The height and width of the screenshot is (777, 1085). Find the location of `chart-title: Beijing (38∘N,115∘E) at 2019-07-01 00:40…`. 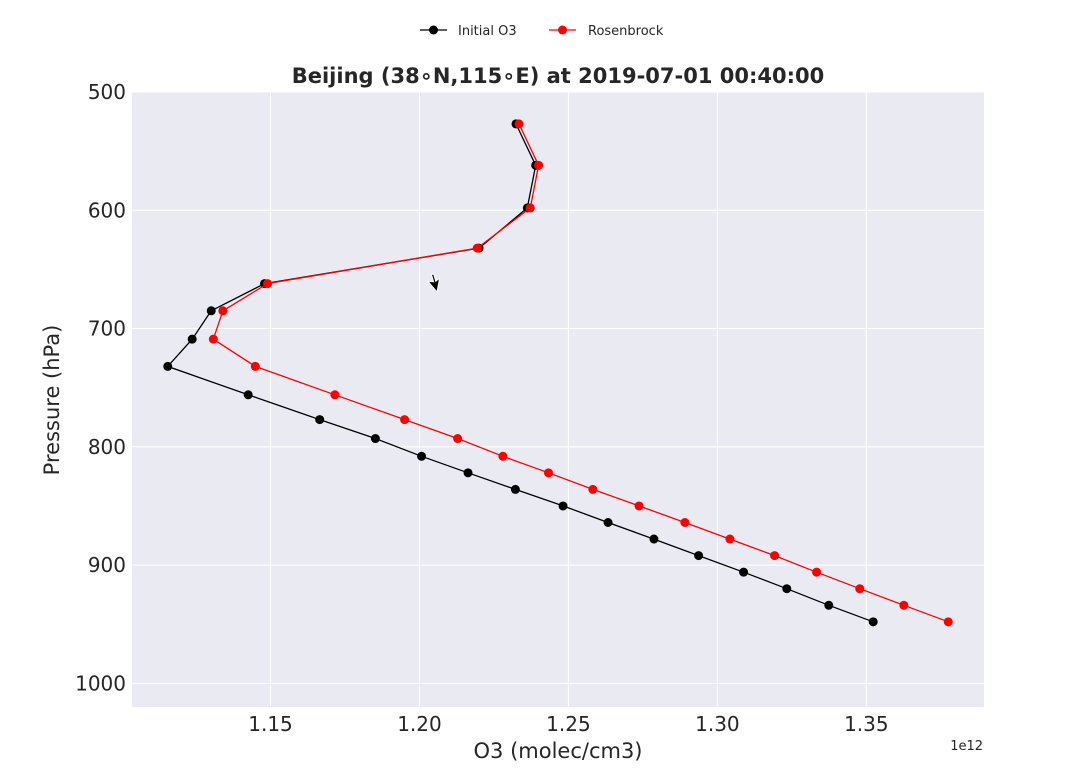

chart-title: Beijing (38∘N,115∘E) at 2019-07-01 00:40… is located at coordinates (558, 76).